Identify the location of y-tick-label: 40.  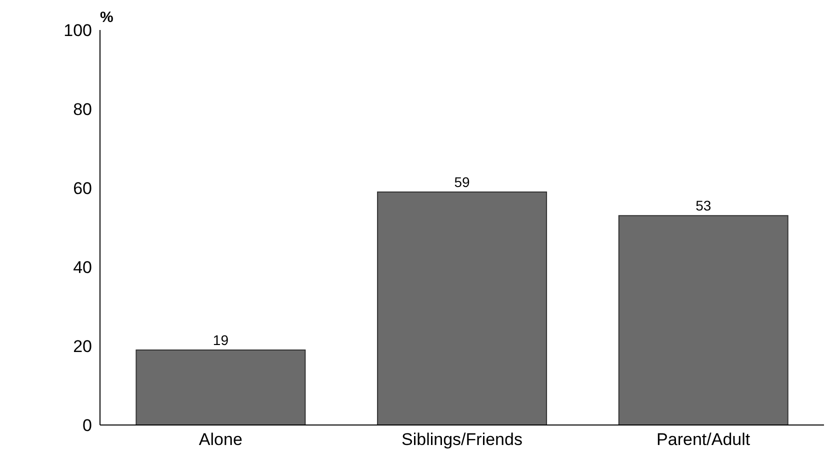
(82, 268).